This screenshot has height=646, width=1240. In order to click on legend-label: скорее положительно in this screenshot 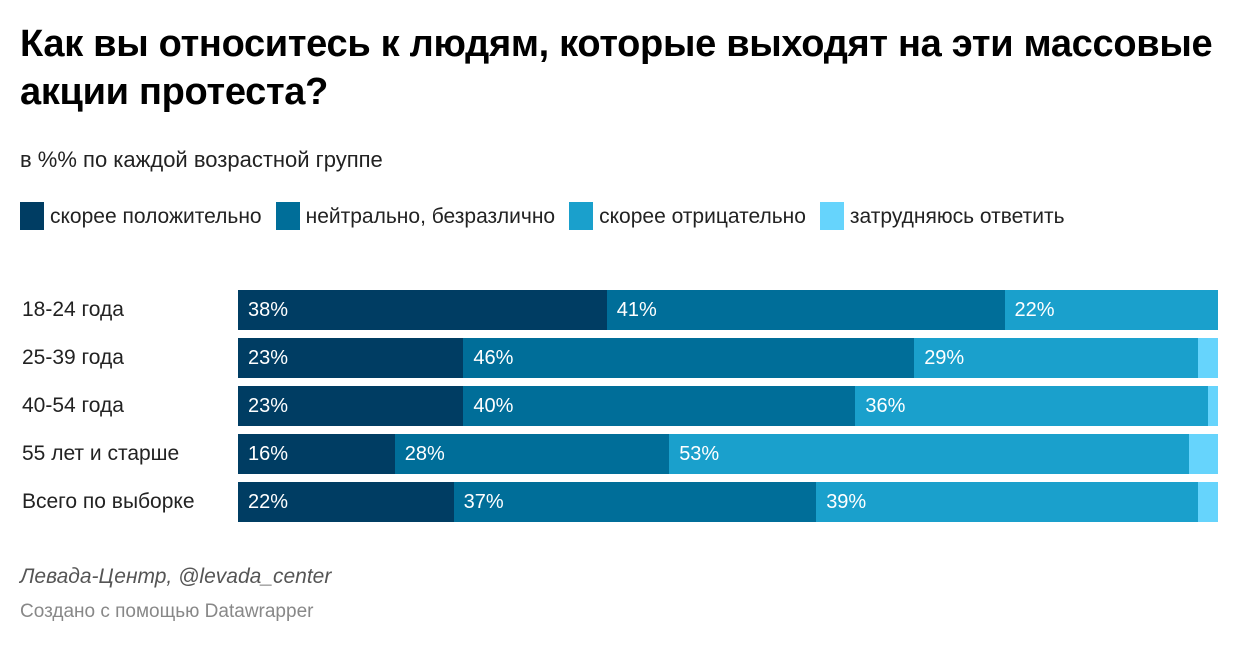, I will do `click(156, 216)`.